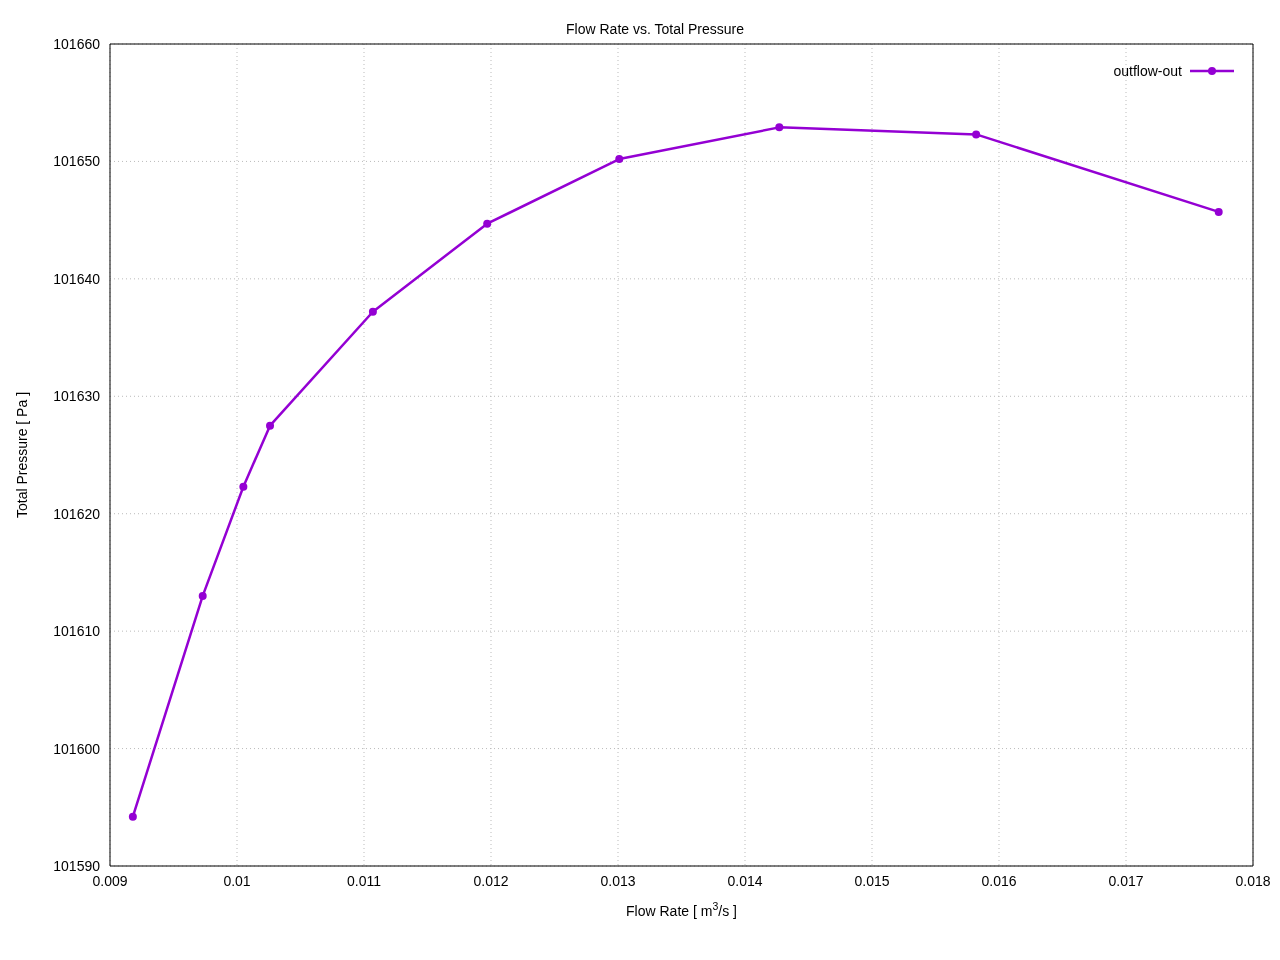  What do you see at coordinates (77, 748) in the screenshot?
I see `y-tick-label: 101600` at bounding box center [77, 748].